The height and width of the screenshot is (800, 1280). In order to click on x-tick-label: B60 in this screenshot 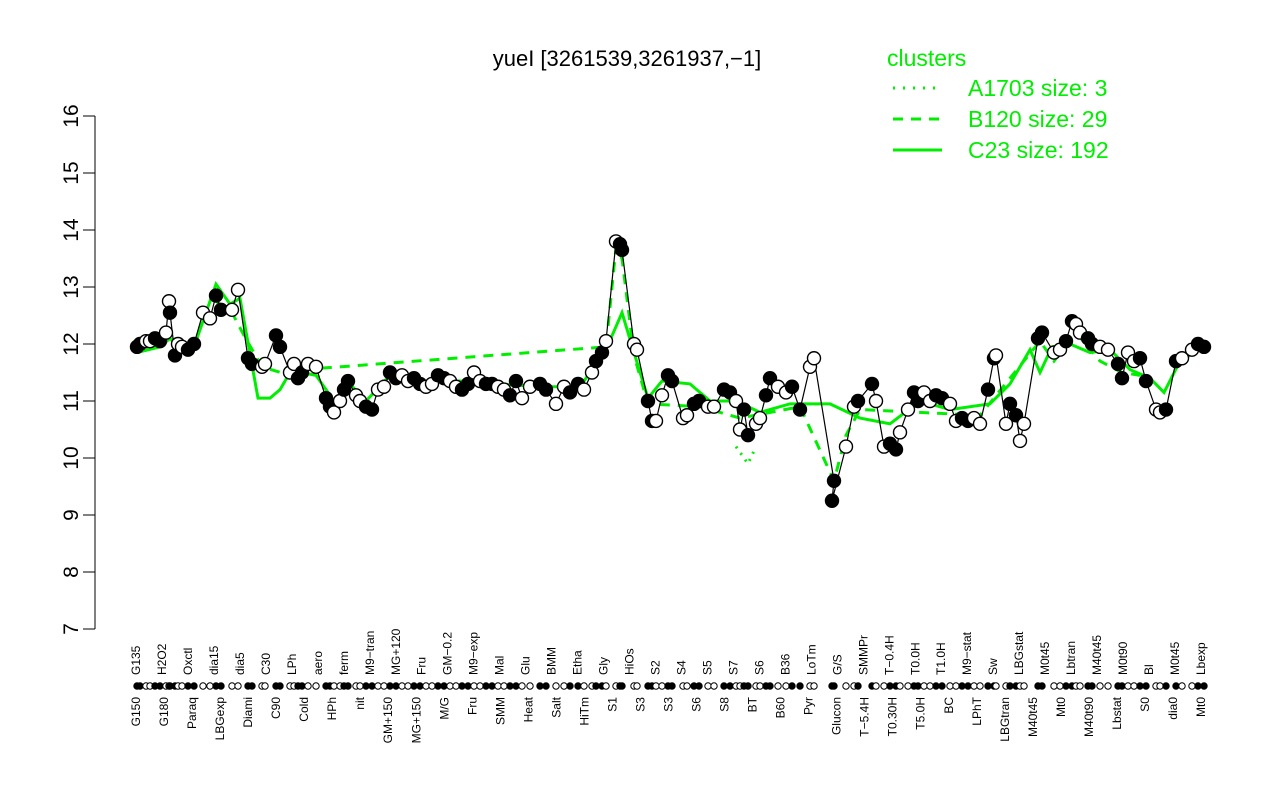, I will do `click(781, 708)`.